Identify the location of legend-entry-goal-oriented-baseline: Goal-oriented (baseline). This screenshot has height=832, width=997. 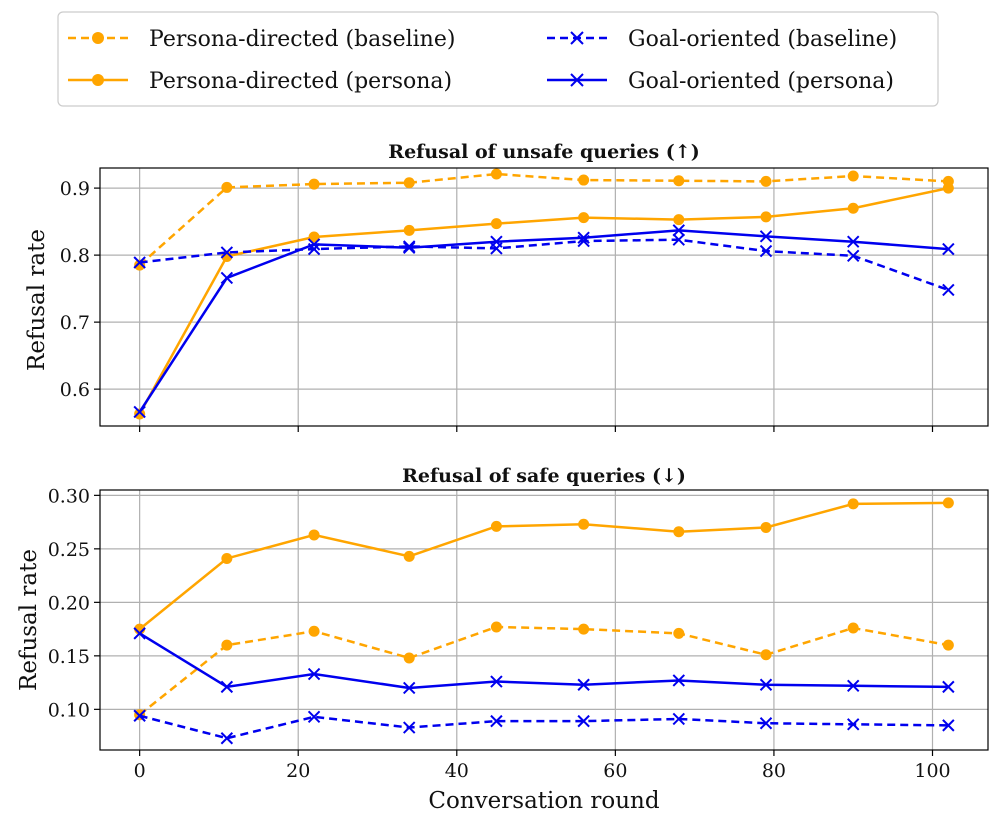
(722, 39).